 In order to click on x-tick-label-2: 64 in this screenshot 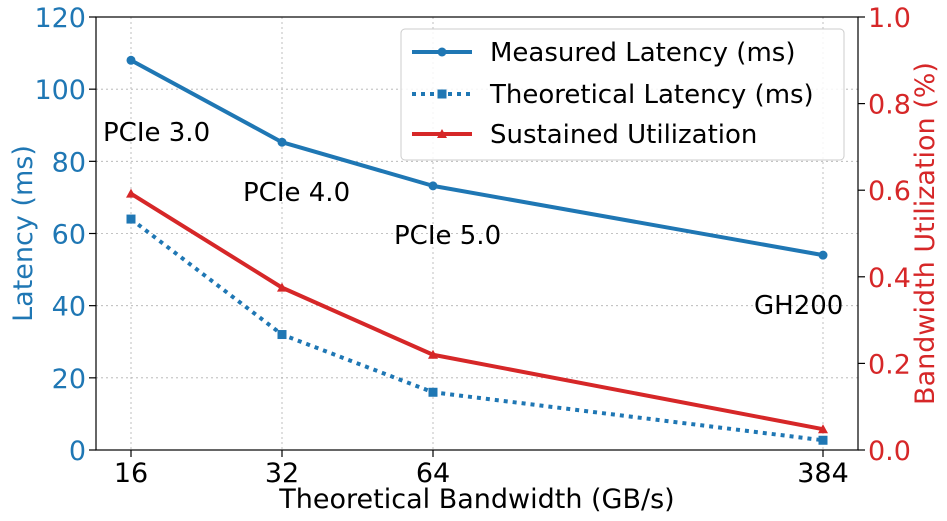, I will do `click(433, 473)`.